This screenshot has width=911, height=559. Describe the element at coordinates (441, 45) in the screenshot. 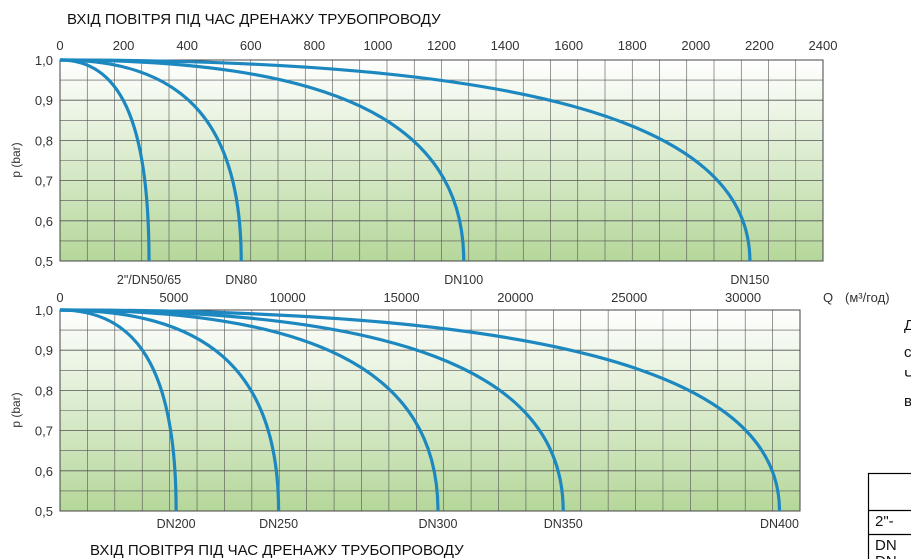

I see `x-tick-label: 1200` at that location.